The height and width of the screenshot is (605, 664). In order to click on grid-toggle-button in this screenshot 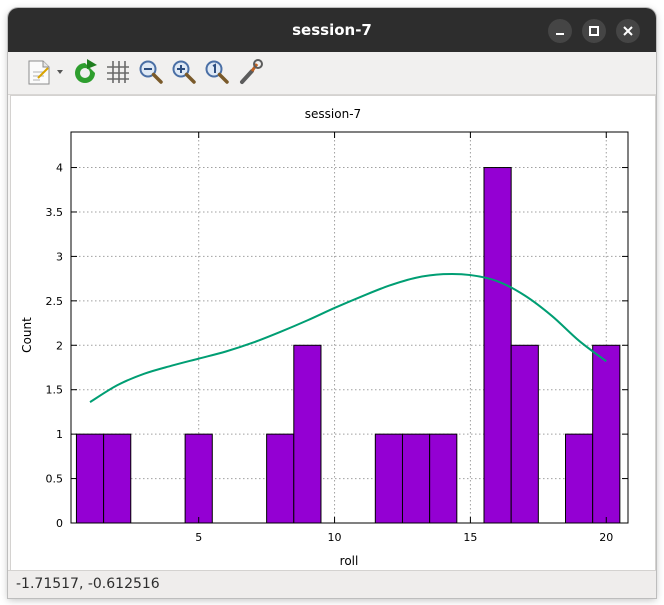, I will do `click(118, 72)`.